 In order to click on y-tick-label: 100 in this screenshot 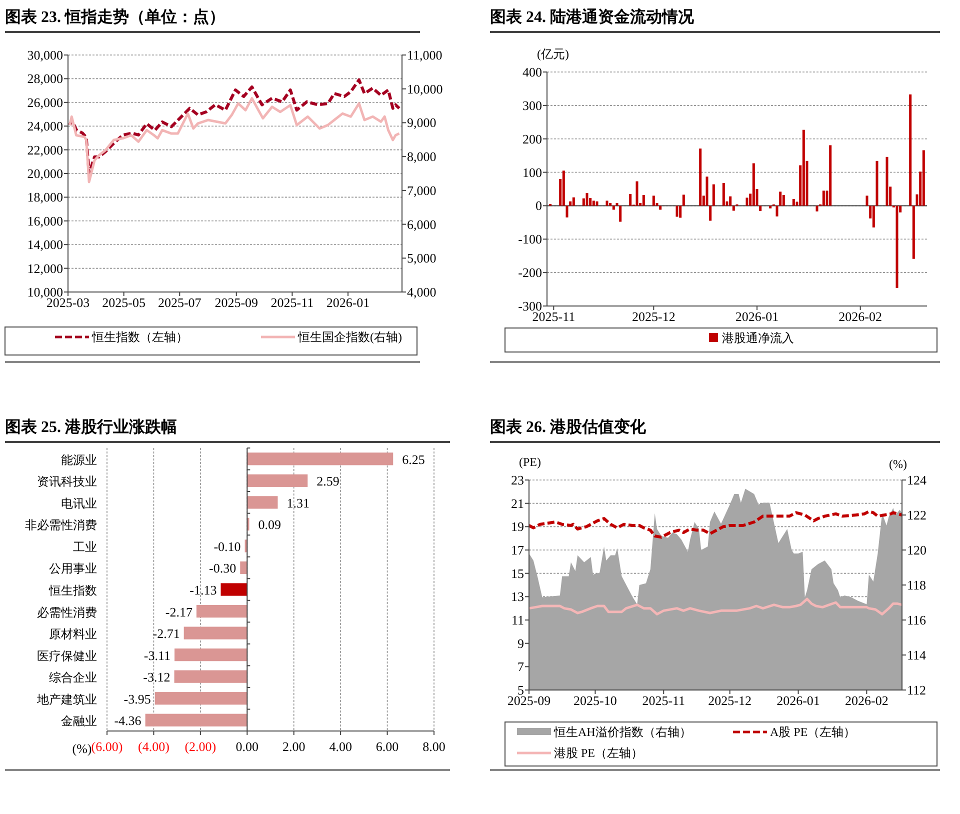, I will do `click(532, 172)`.